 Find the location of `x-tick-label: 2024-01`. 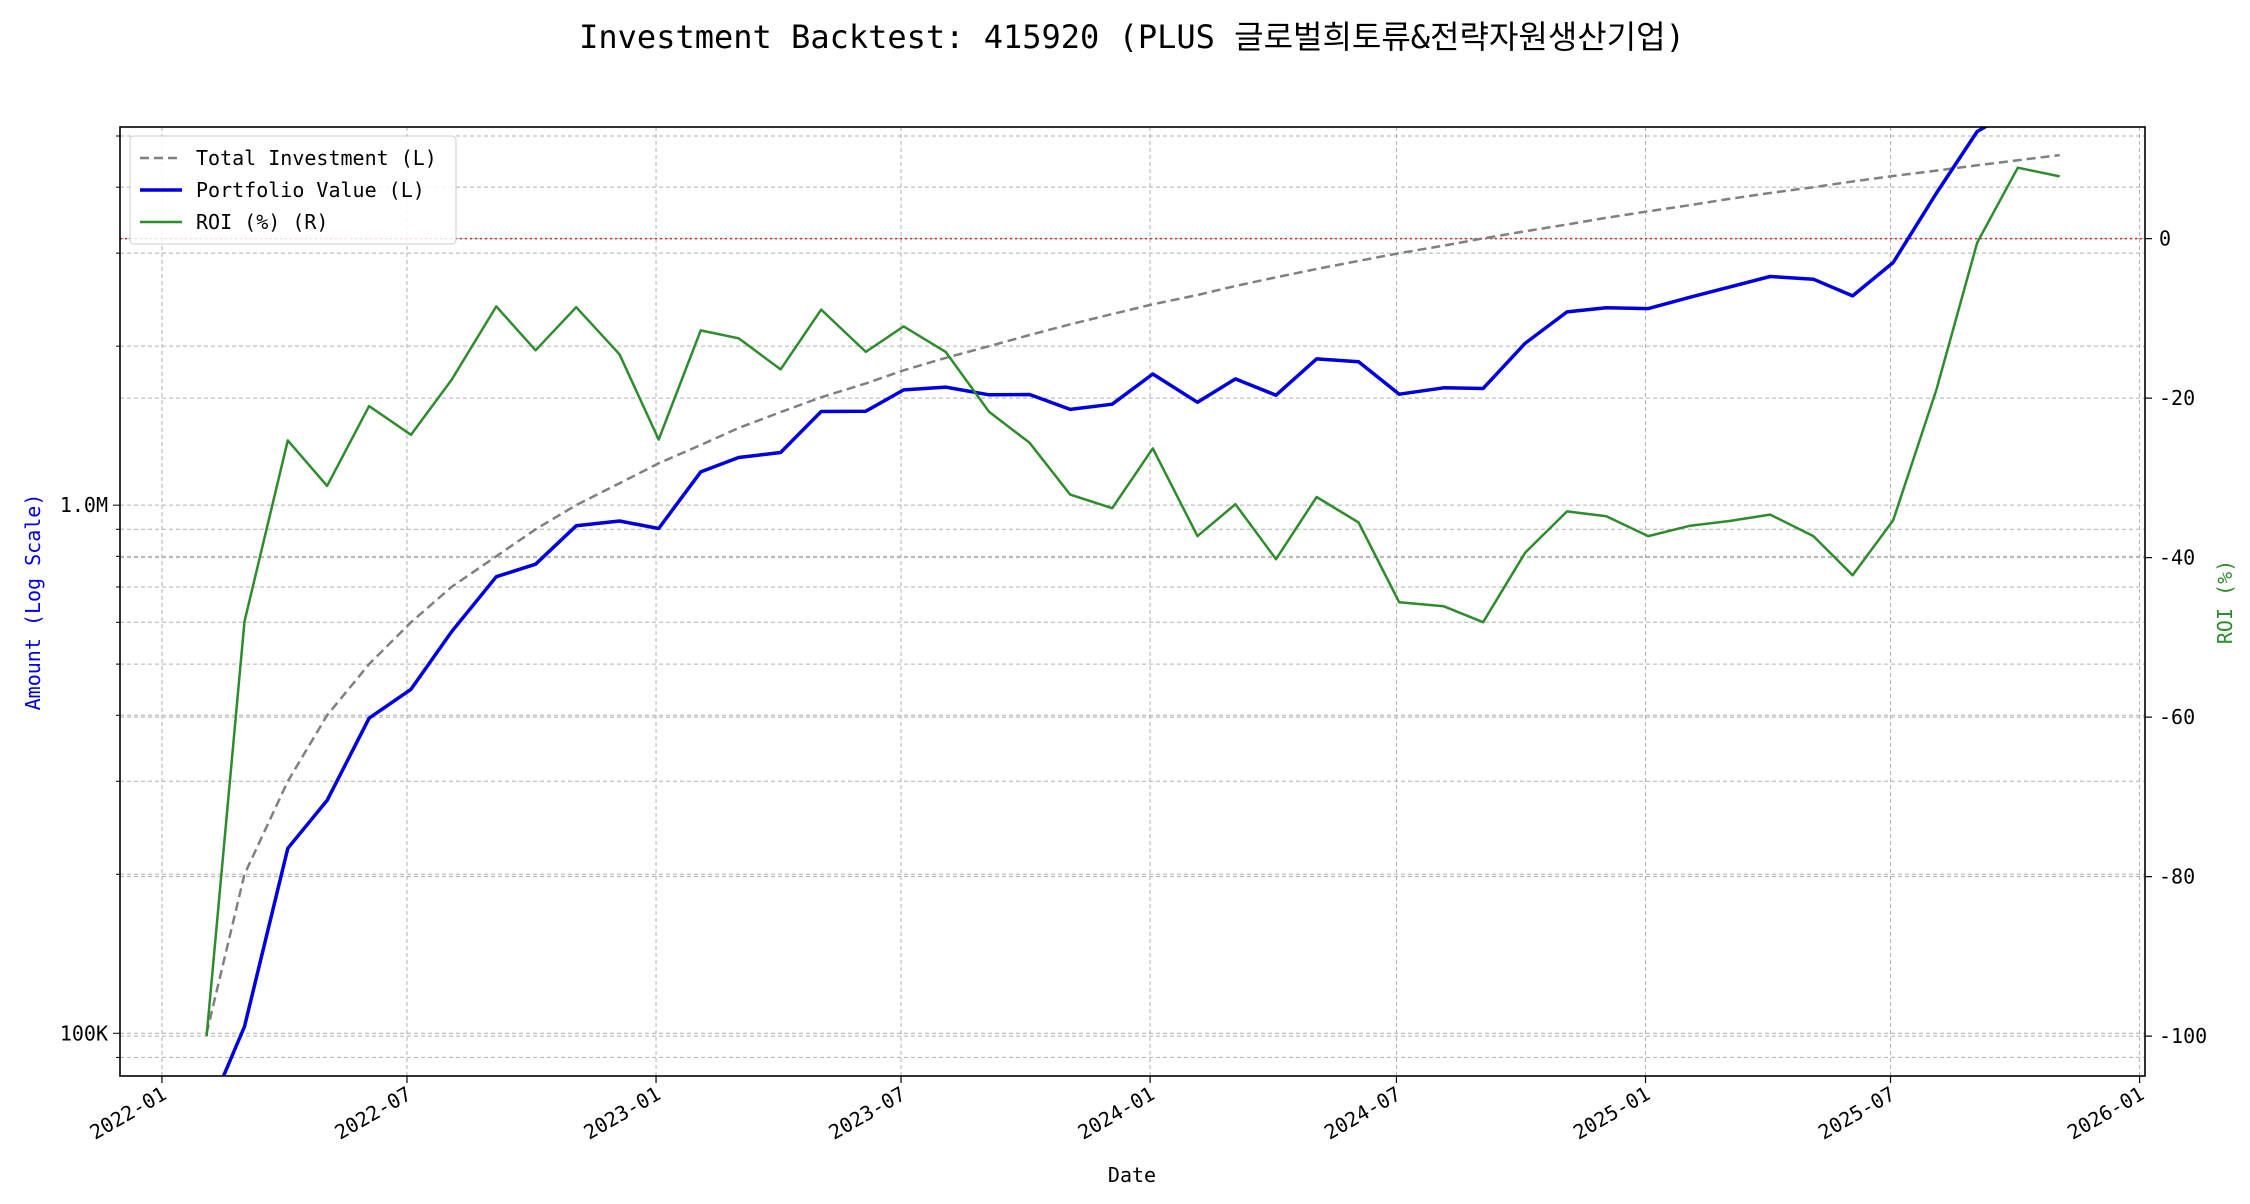

x-tick-label: 2024-01 is located at coordinates (1116, 1113).